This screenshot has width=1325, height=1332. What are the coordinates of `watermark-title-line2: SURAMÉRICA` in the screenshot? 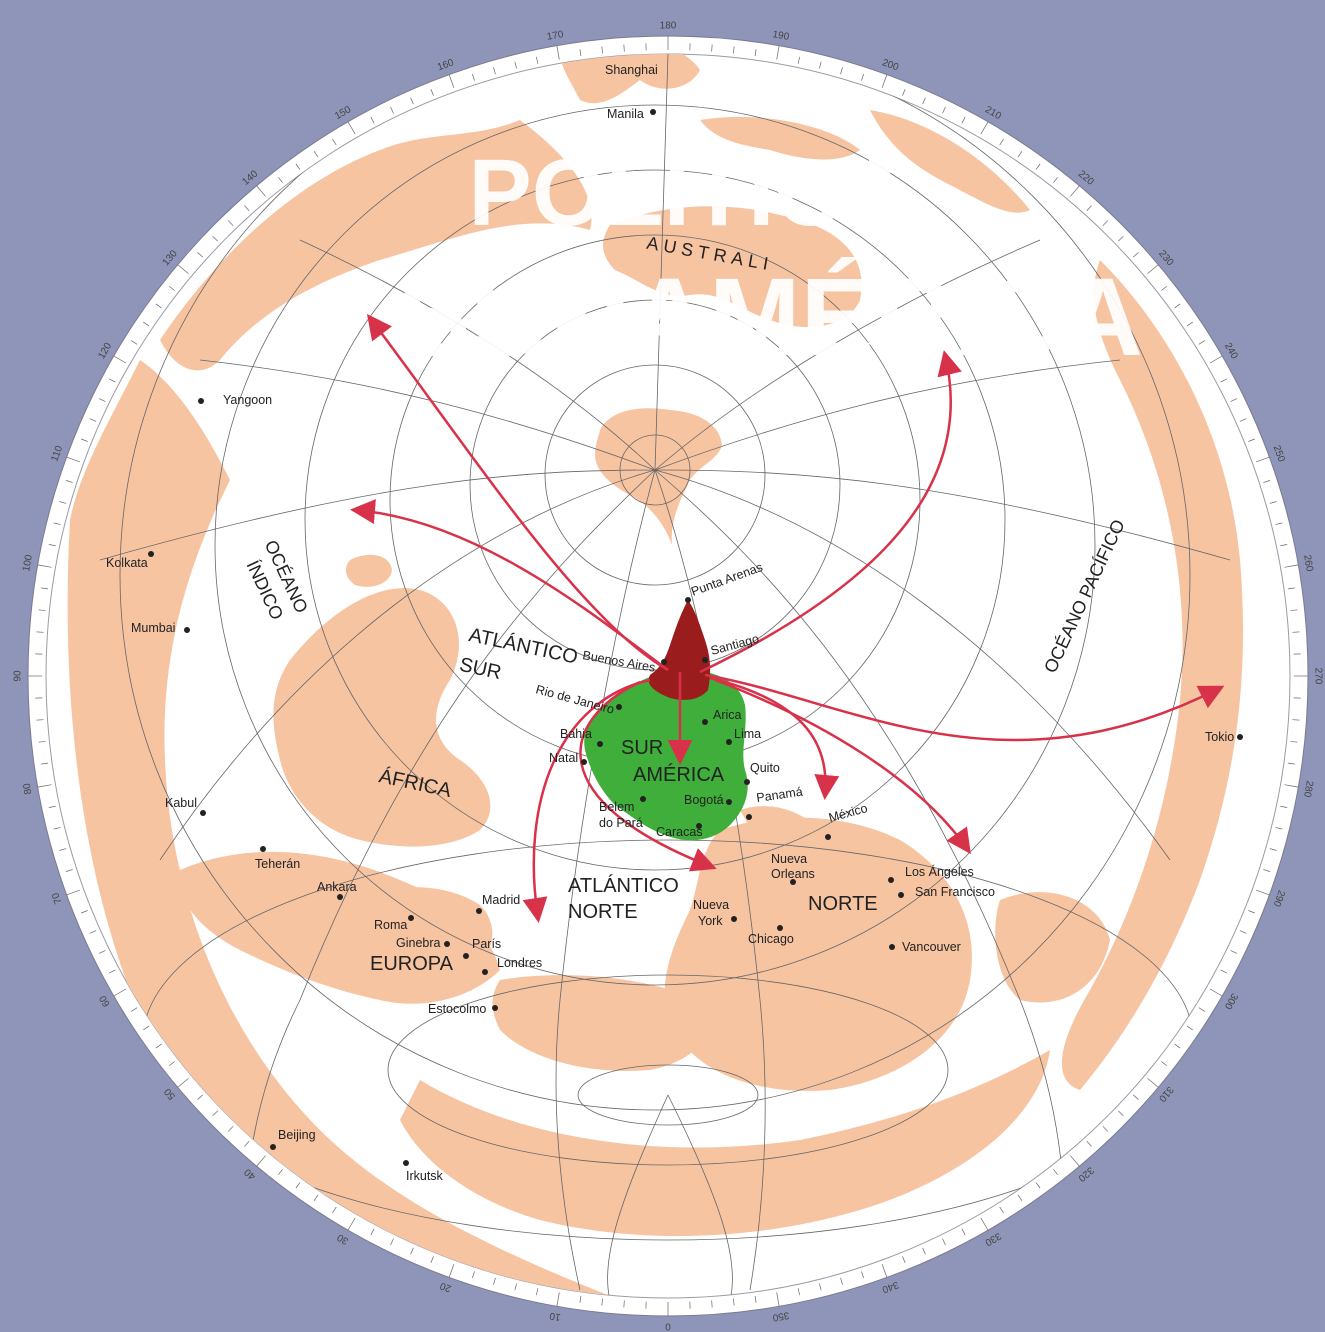 It's located at (770, 317).